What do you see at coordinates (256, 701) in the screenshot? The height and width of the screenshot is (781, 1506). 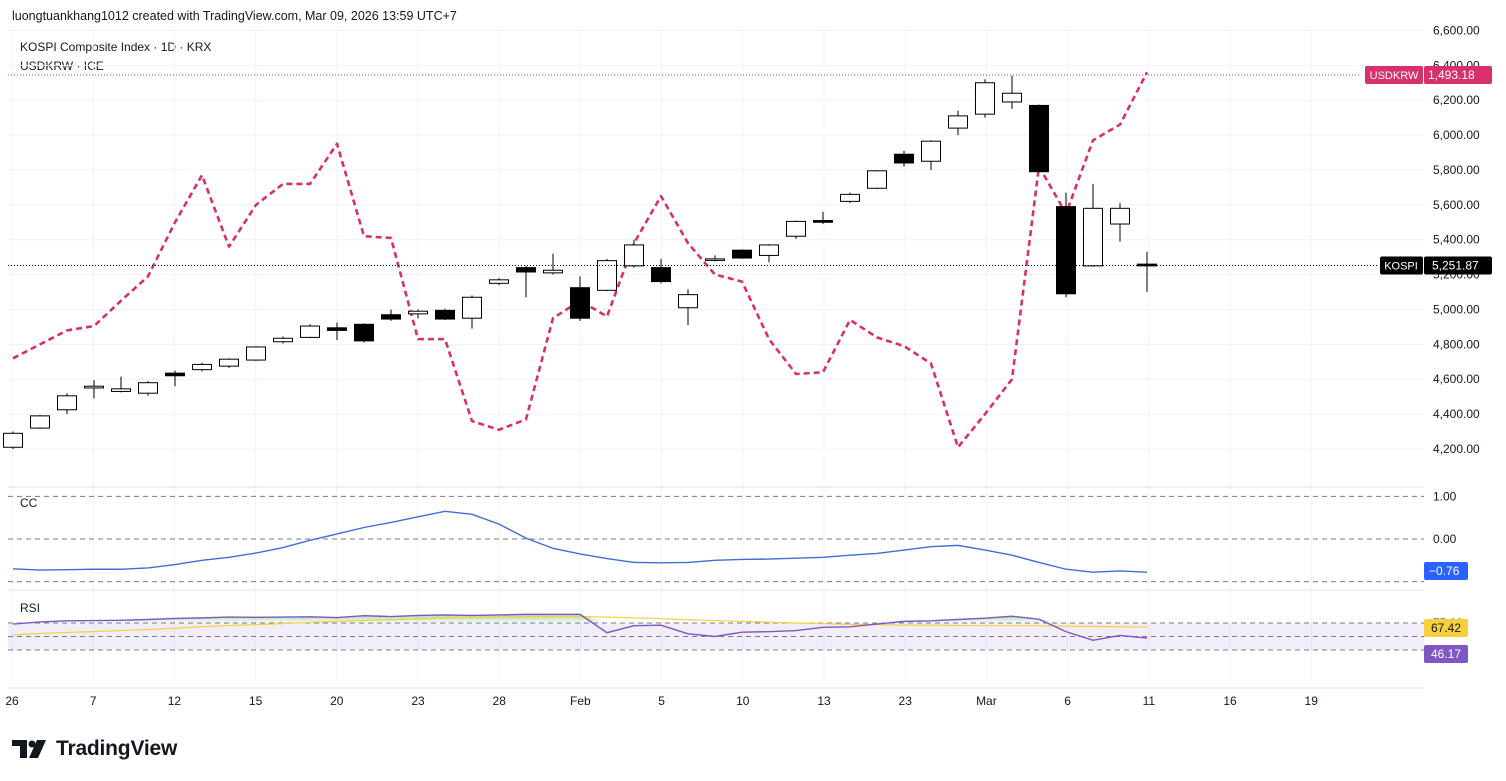 I see `time-tick-label: 15` at bounding box center [256, 701].